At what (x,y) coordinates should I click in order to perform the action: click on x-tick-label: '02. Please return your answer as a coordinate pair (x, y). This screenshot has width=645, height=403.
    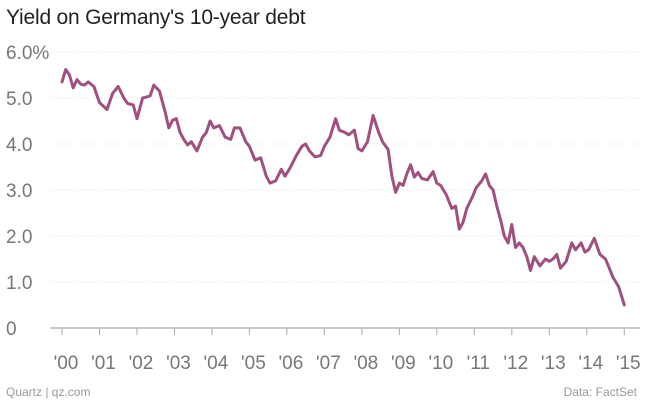
    Looking at the image, I should click on (141, 363).